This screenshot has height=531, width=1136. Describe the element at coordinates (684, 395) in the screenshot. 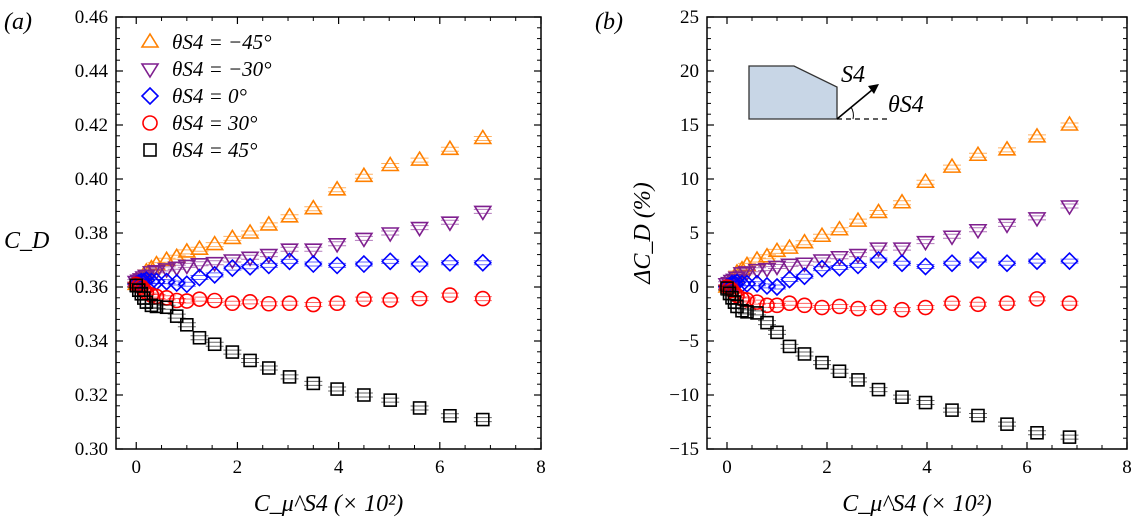

I see `y-tick-label: −10` at that location.